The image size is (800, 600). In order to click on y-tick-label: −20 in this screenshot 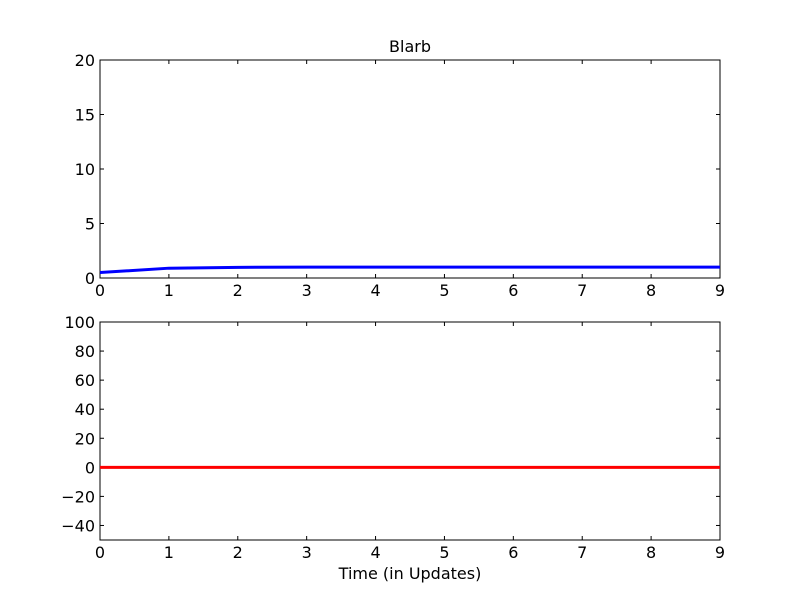, I will do `click(78, 496)`.